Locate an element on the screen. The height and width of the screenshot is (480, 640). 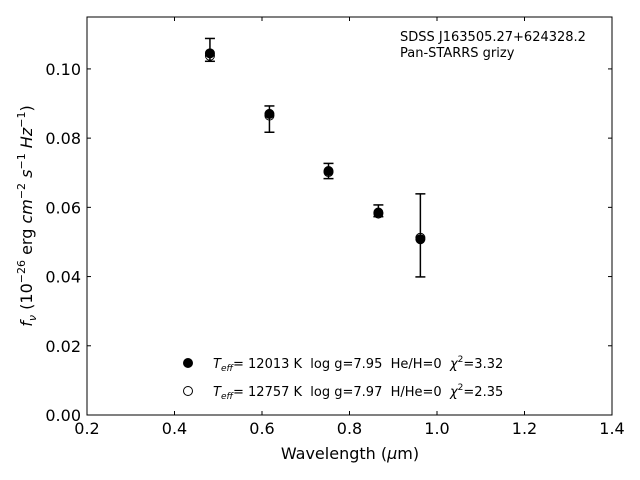
x-tick-label: 0.6 is located at coordinates (261, 428).